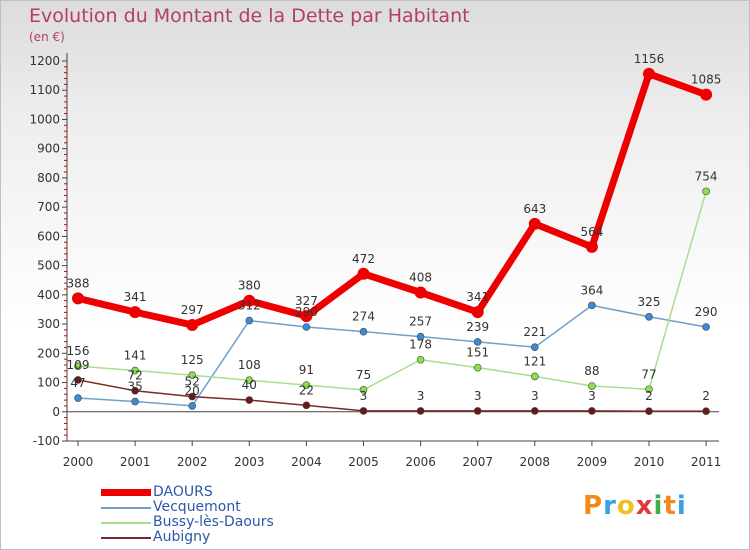 The height and width of the screenshot is (550, 750). Describe the element at coordinates (591, 290) in the screenshot. I see `data-label-vecquemont: 364` at that location.